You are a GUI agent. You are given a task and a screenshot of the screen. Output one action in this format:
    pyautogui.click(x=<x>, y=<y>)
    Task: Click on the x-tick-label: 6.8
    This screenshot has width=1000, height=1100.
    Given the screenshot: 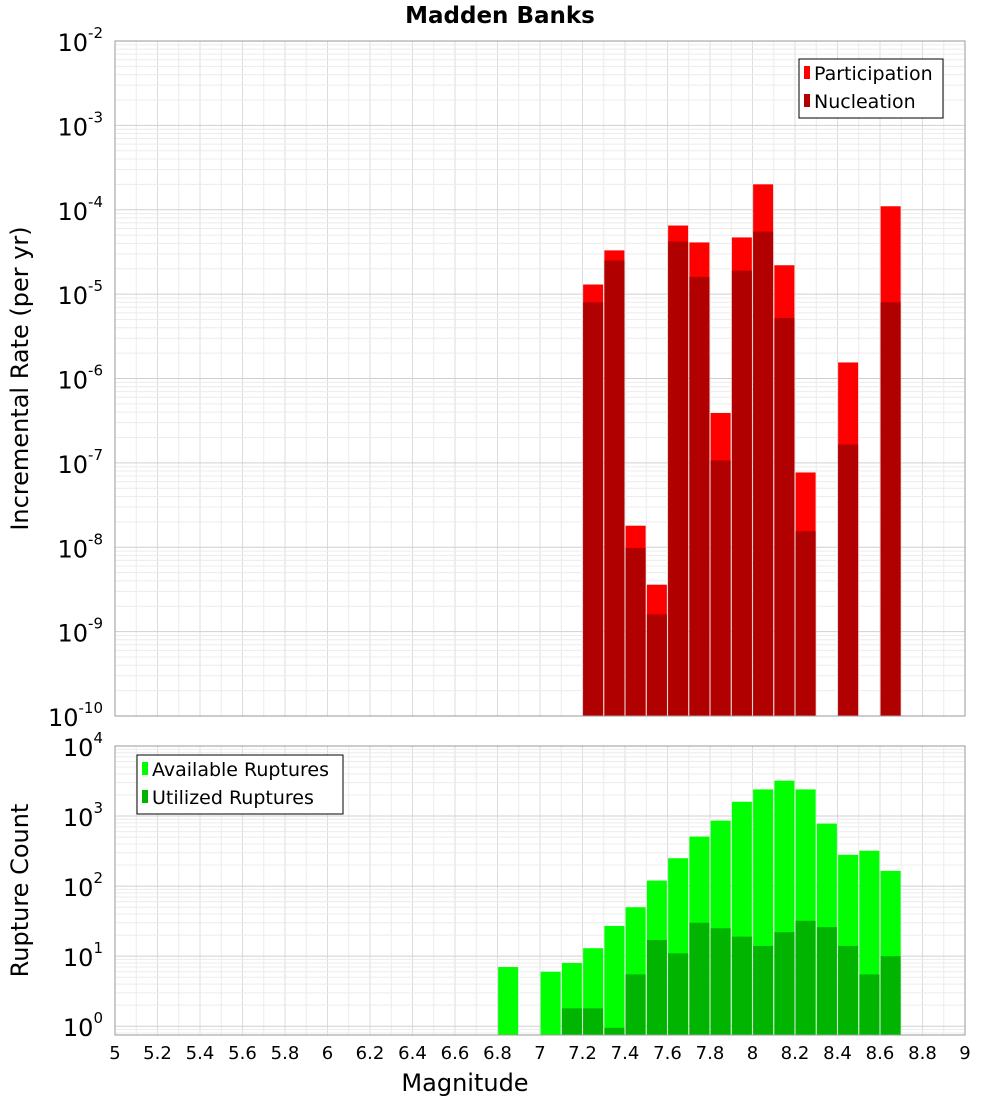 What is the action you would take?
    pyautogui.click(x=497, y=1053)
    